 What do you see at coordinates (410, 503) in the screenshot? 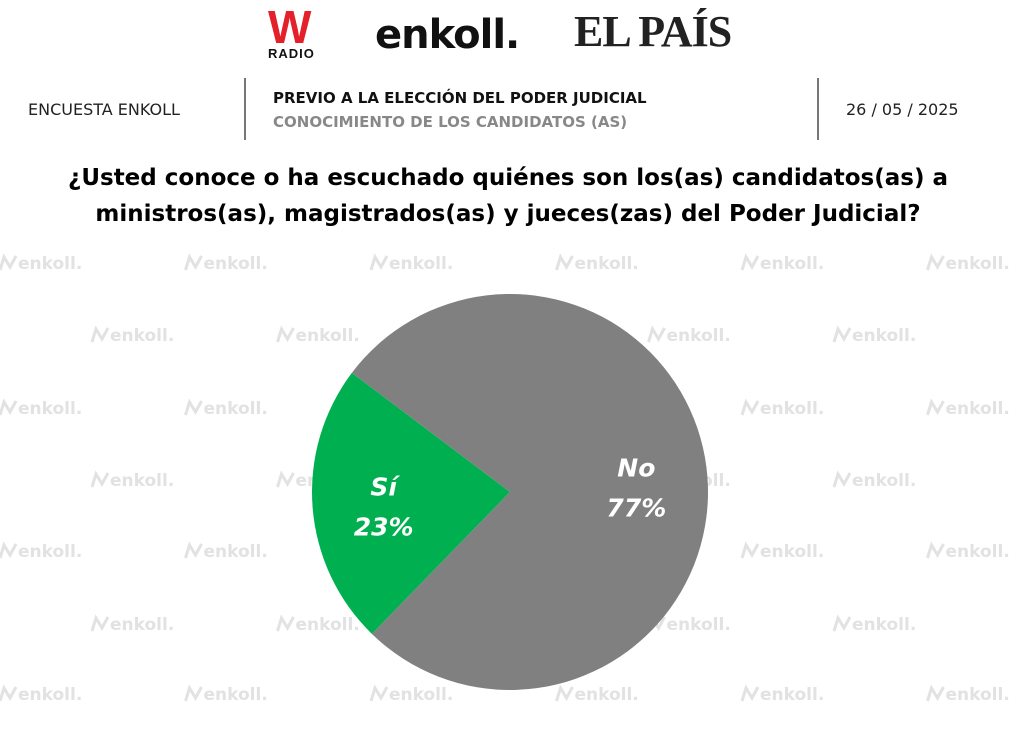
I see `pie-slice` at bounding box center [410, 503].